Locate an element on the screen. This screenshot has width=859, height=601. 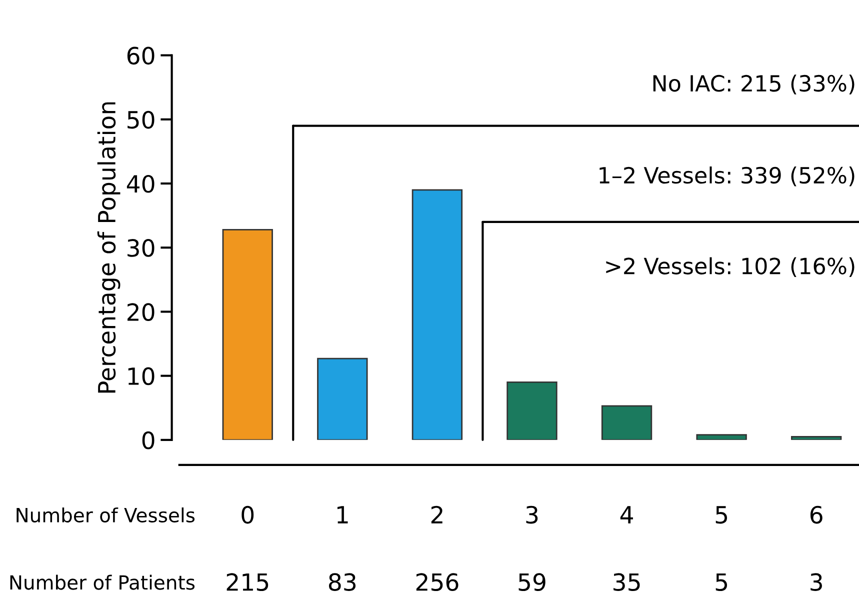
y-tick-label: 0 is located at coordinates (148, 440).